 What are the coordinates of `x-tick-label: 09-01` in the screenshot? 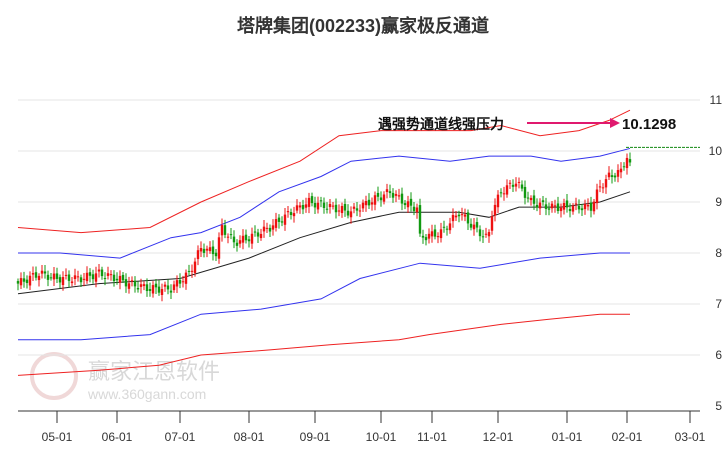 It's located at (315, 437).